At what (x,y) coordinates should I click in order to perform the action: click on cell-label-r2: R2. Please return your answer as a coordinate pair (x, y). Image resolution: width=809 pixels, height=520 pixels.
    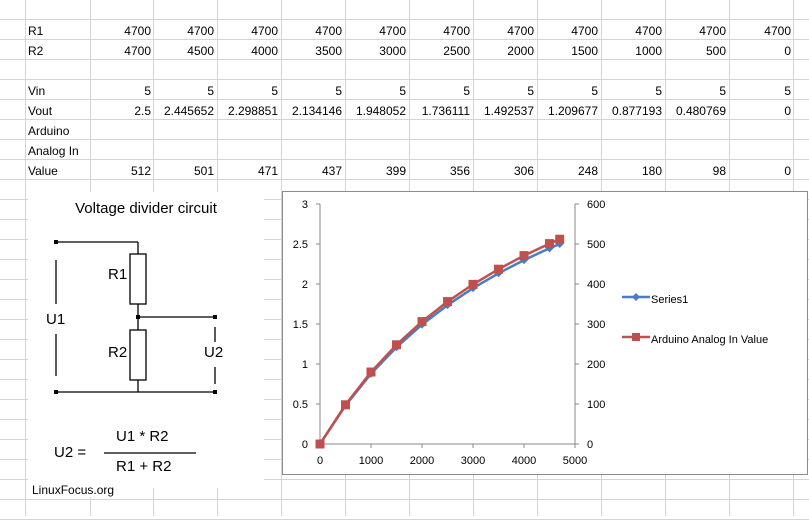
    Looking at the image, I should click on (36, 51).